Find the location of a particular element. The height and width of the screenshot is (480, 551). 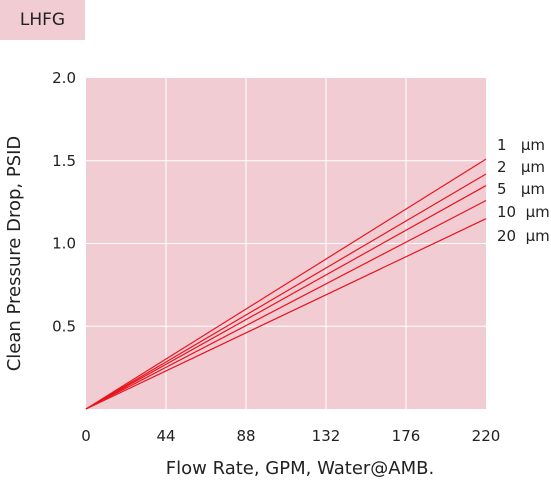

x-tick-label: 176 is located at coordinates (406, 436).